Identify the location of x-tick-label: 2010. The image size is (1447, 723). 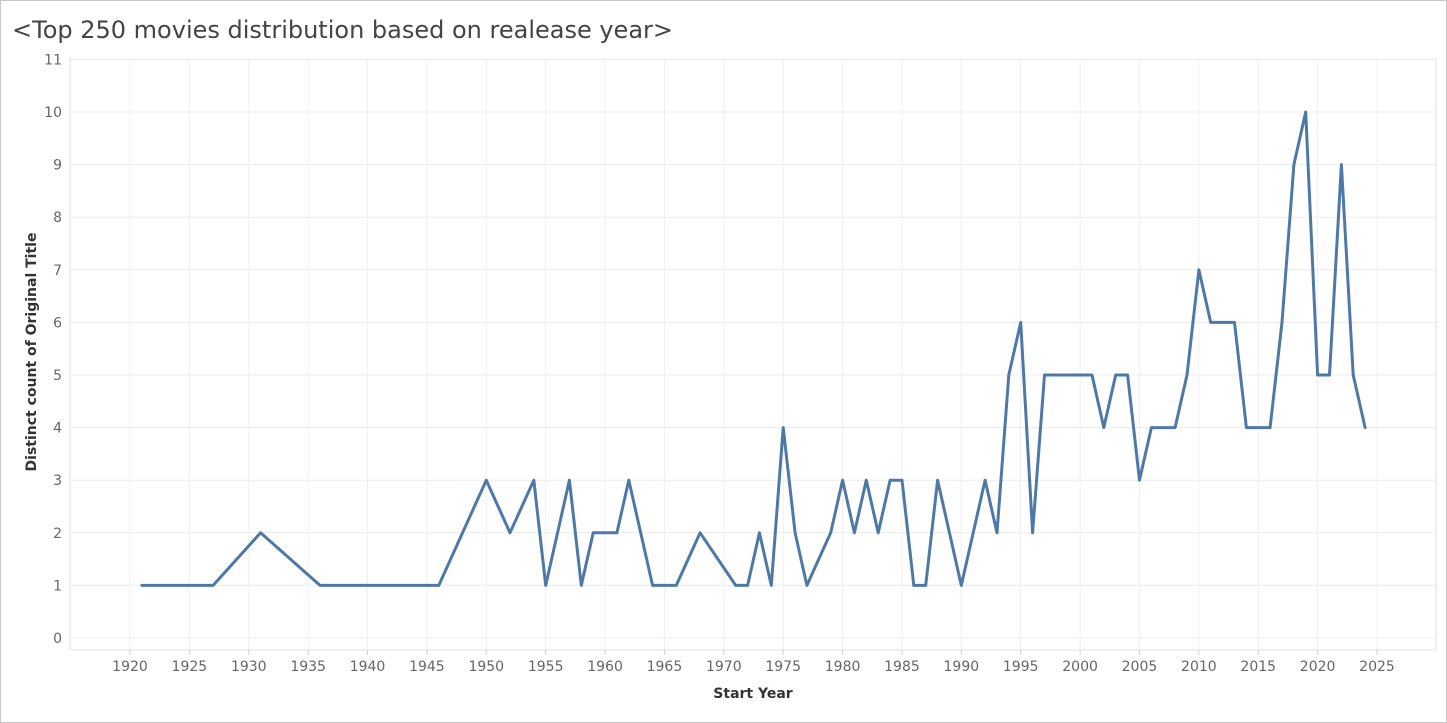
(1199, 667).